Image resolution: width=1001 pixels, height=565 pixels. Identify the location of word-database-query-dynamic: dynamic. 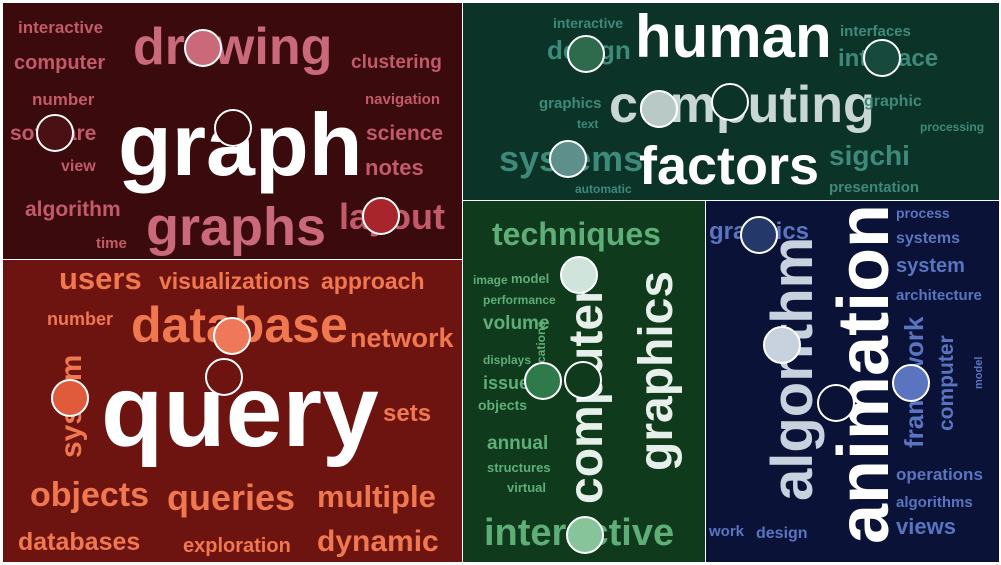
(378, 541).